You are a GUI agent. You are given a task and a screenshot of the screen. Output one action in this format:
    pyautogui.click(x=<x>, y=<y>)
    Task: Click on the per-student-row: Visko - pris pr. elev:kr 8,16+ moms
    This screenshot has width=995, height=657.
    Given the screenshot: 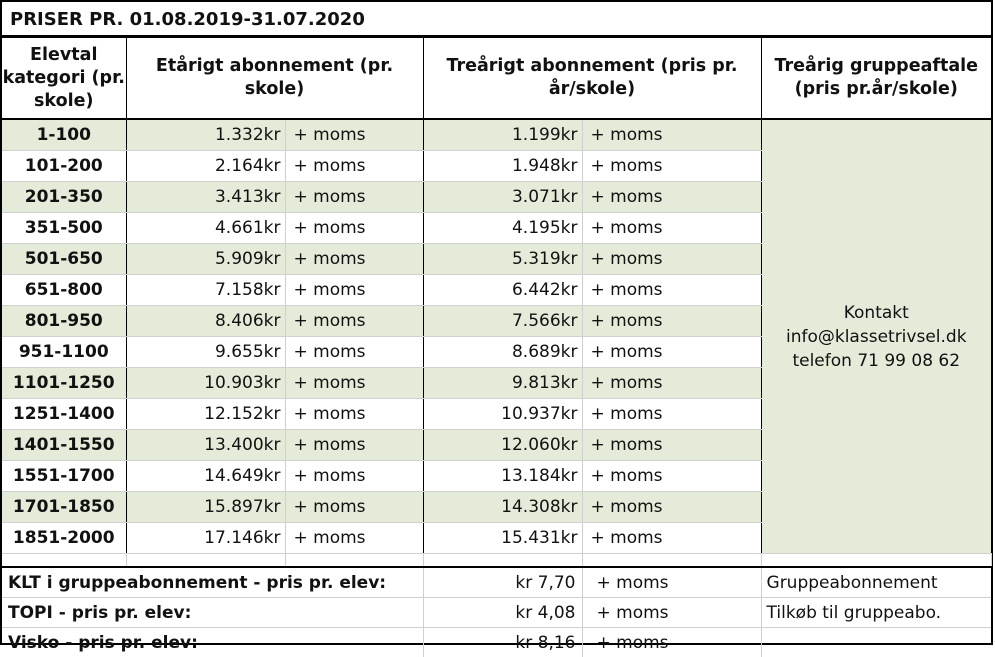 What is the action you would take?
    pyautogui.click(x=496, y=642)
    